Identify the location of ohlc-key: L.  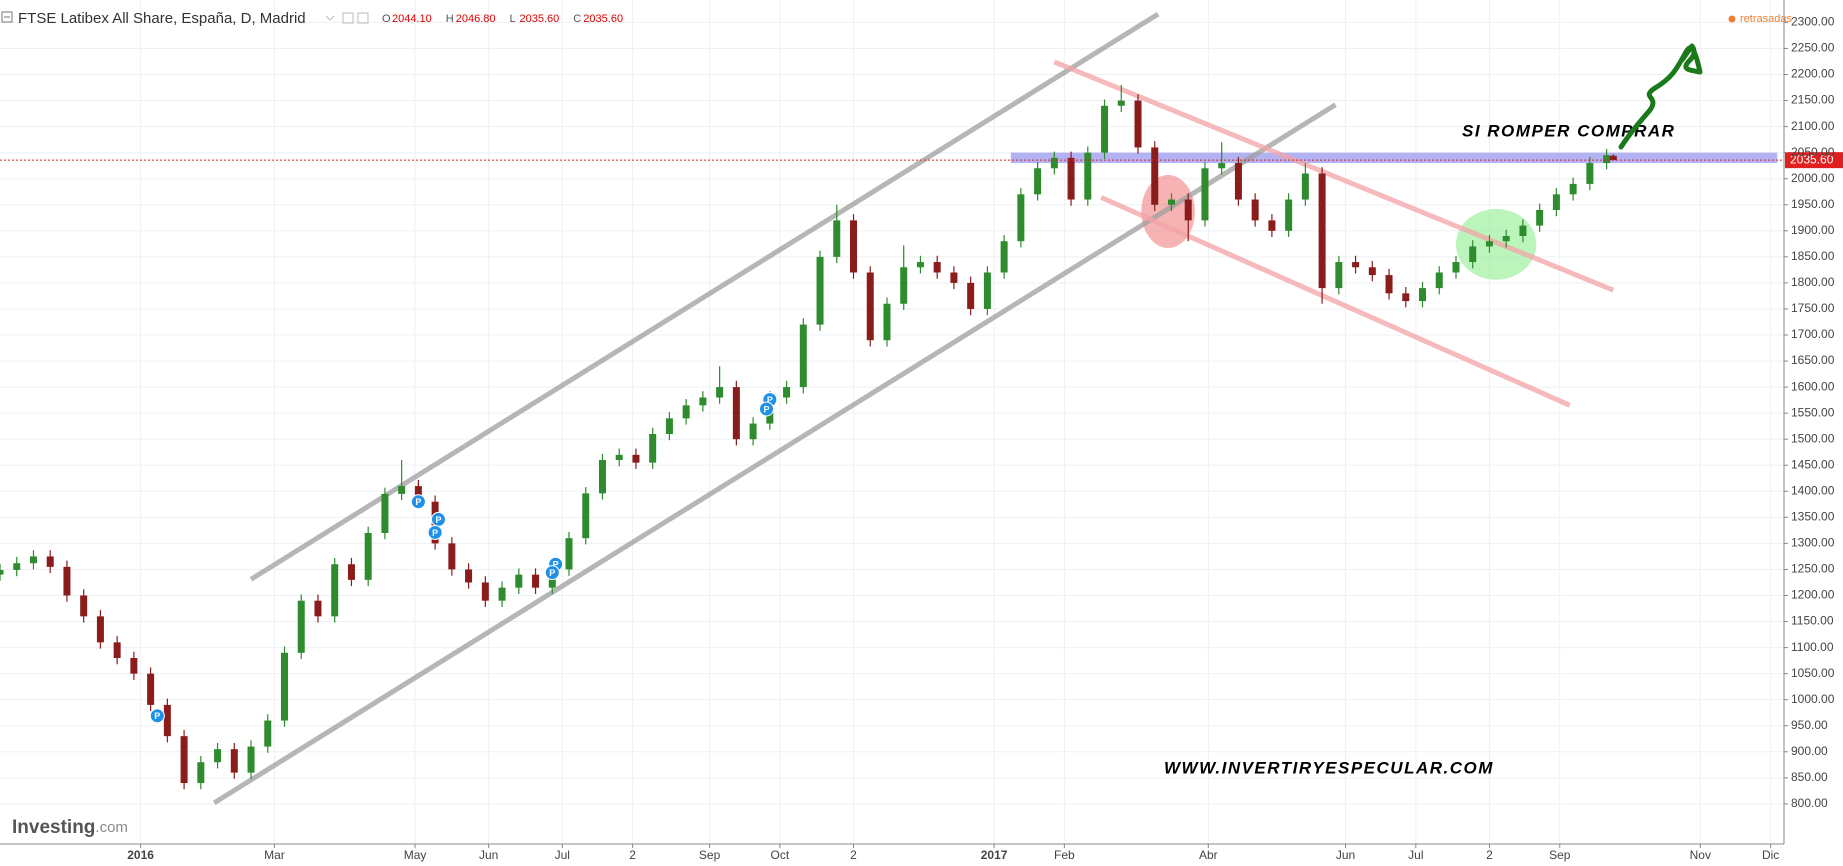
(513, 19).